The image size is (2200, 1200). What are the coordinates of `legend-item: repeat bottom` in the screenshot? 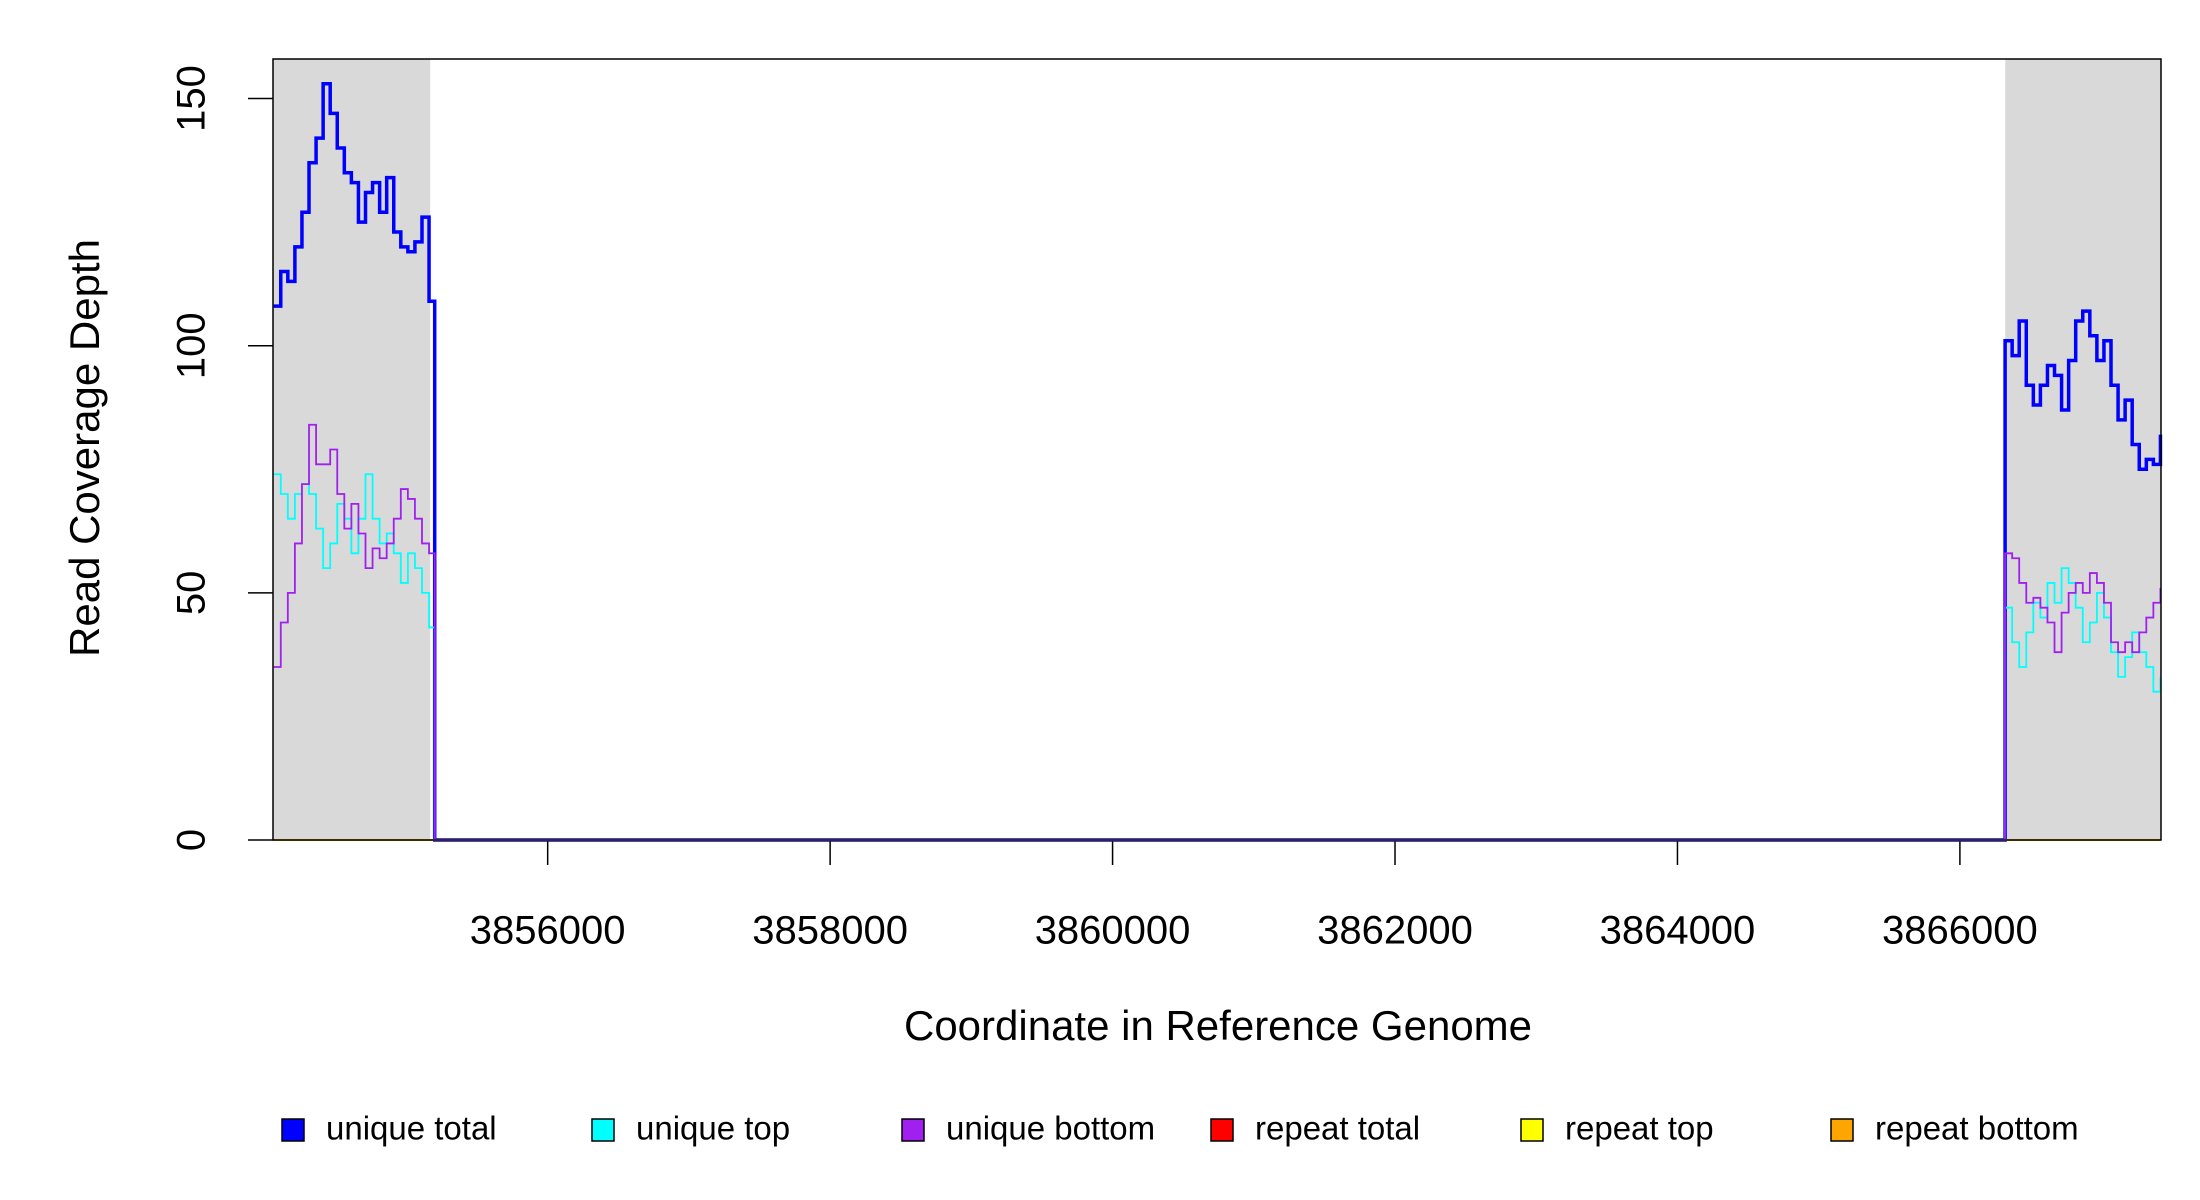 It's located at (1954, 1128).